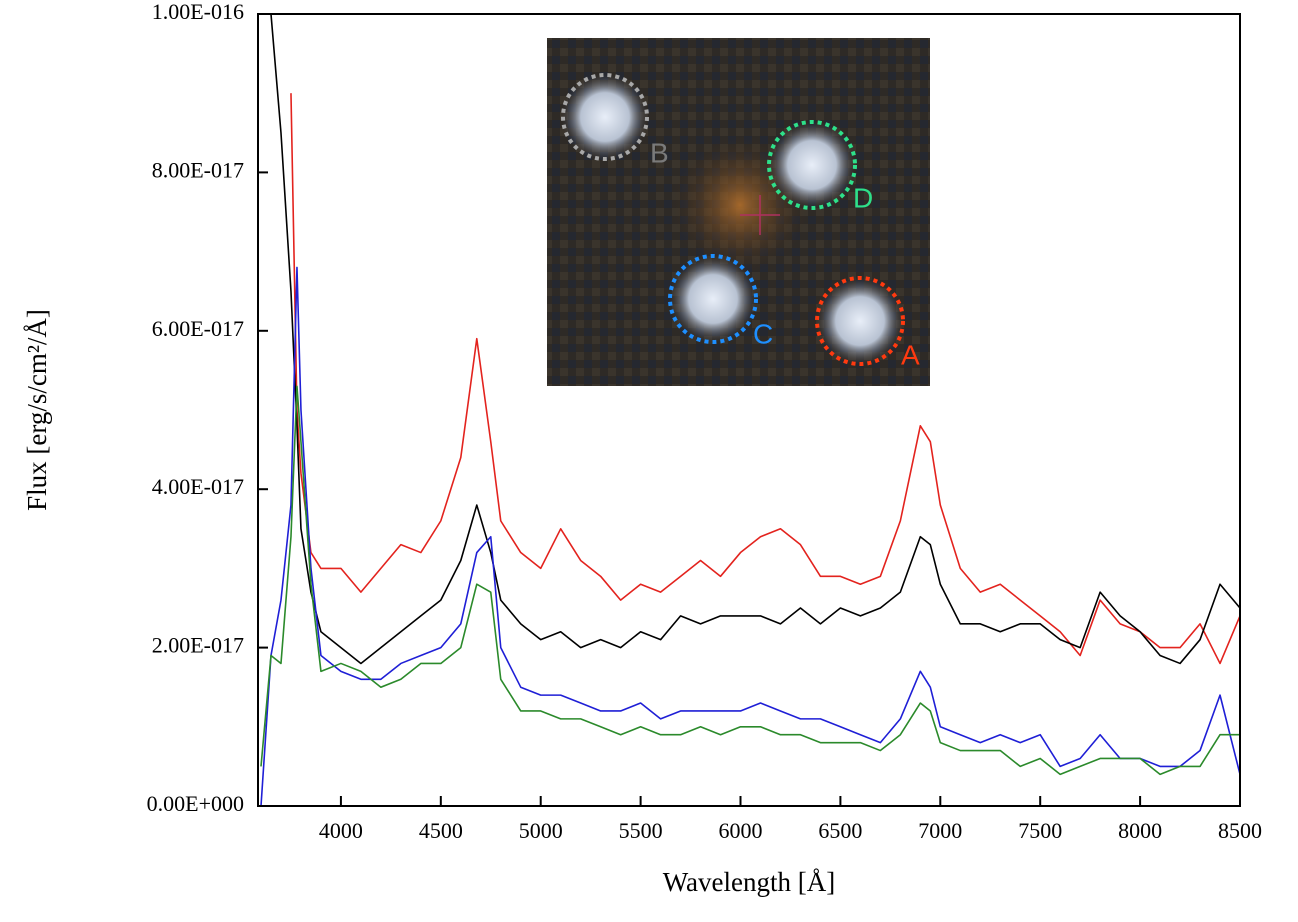 This screenshot has width=1298, height=922. What do you see at coordinates (1140, 830) in the screenshot?
I see `x-tick-label: 8000` at bounding box center [1140, 830].